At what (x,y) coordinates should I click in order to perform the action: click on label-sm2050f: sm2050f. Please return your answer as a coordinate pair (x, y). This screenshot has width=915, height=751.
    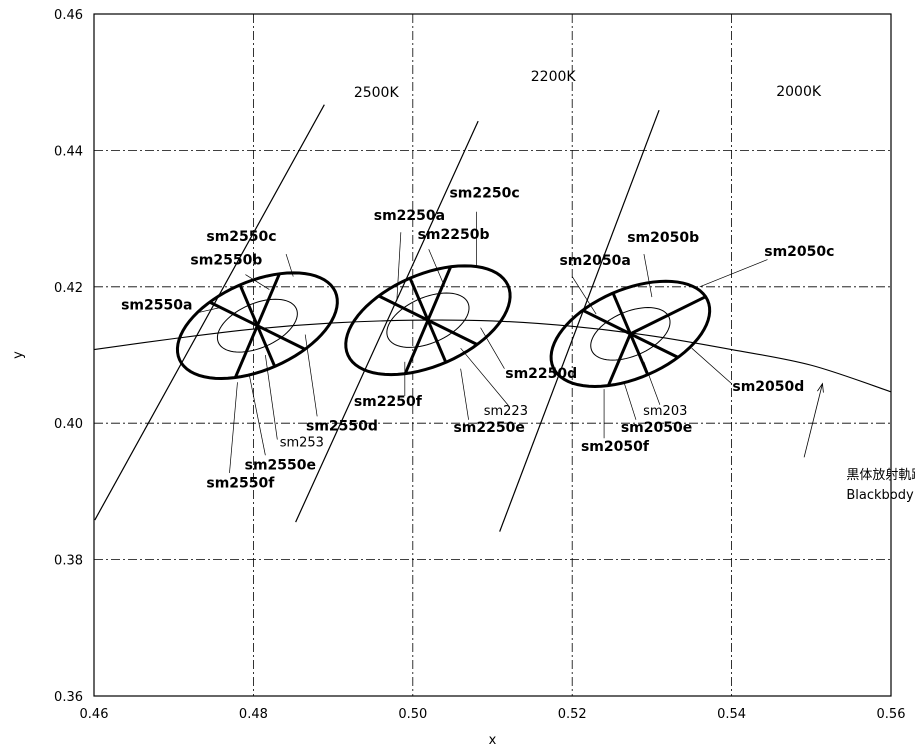
    Looking at the image, I should click on (615, 447).